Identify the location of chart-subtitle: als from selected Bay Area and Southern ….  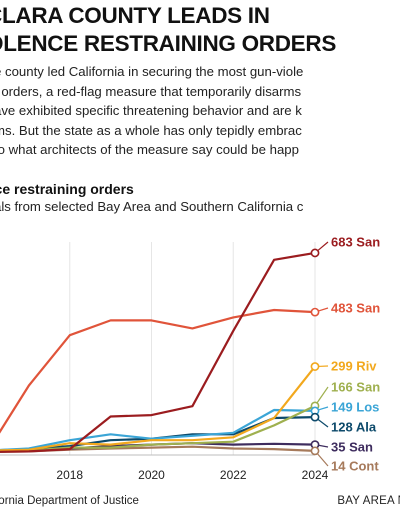
(152, 206).